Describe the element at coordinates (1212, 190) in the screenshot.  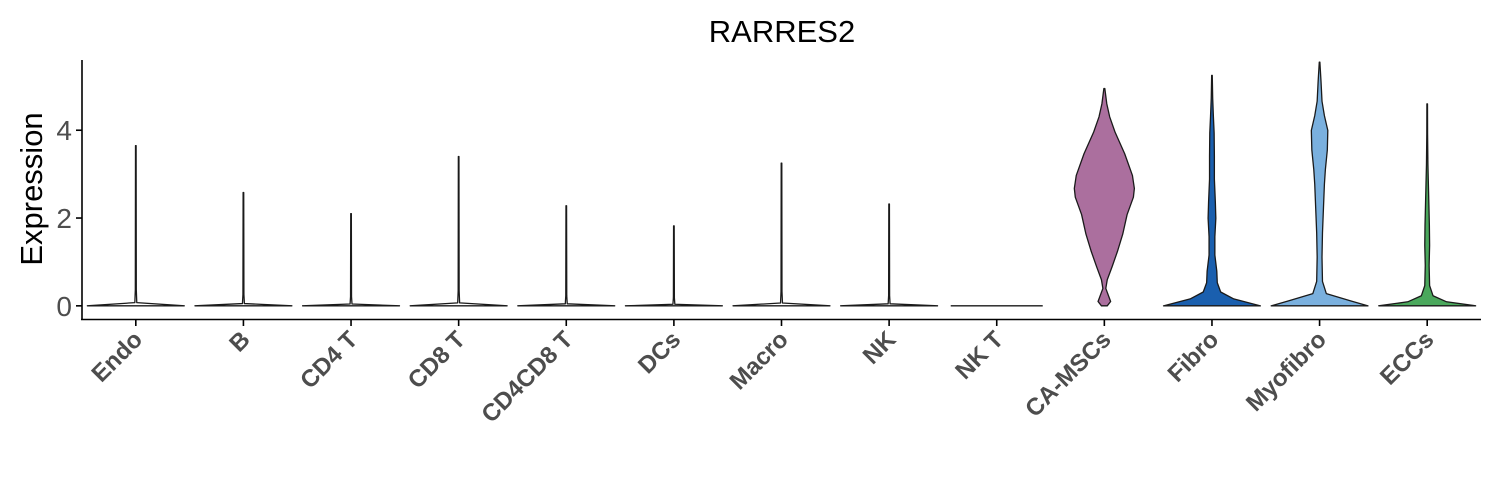
I see `violin-fibro` at that location.